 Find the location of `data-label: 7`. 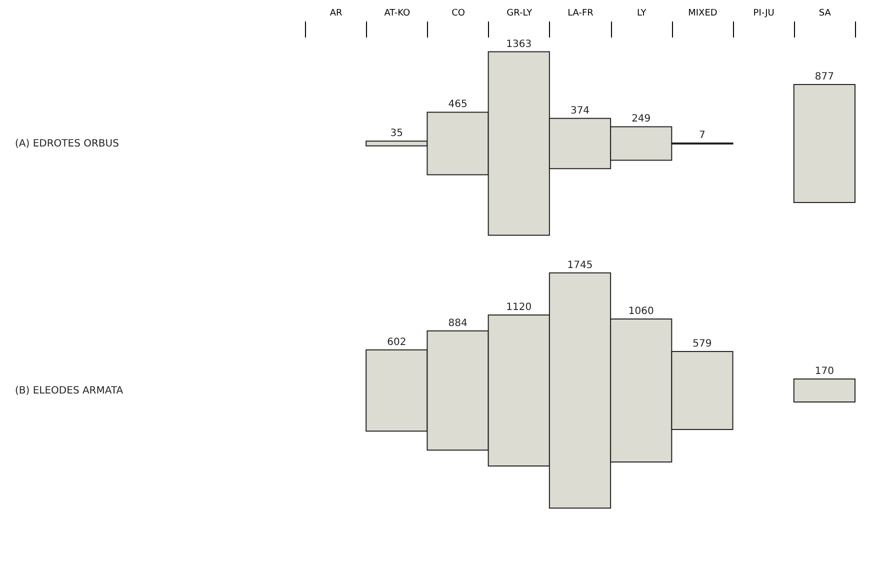

data-label: 7 is located at coordinates (702, 136).